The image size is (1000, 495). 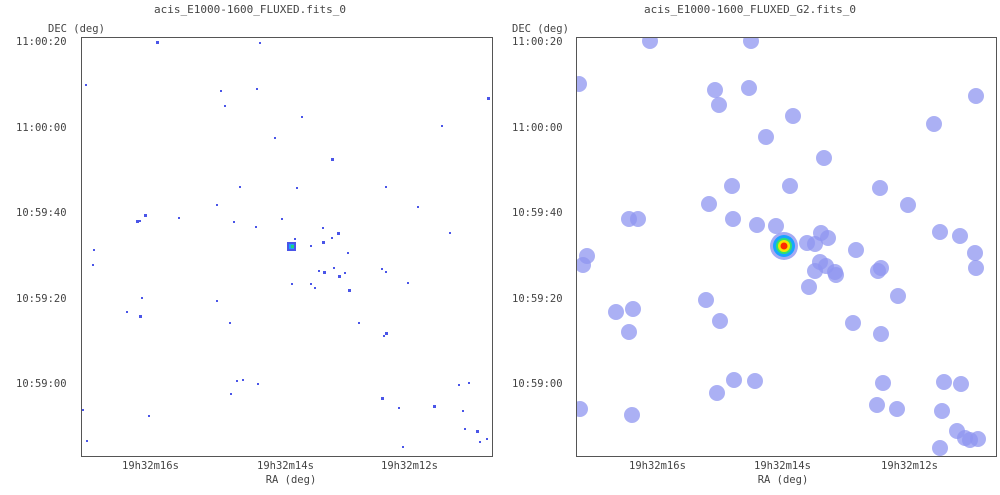 What do you see at coordinates (537, 299) in the screenshot?
I see `y-tick-label: 10:59:20` at bounding box center [537, 299].